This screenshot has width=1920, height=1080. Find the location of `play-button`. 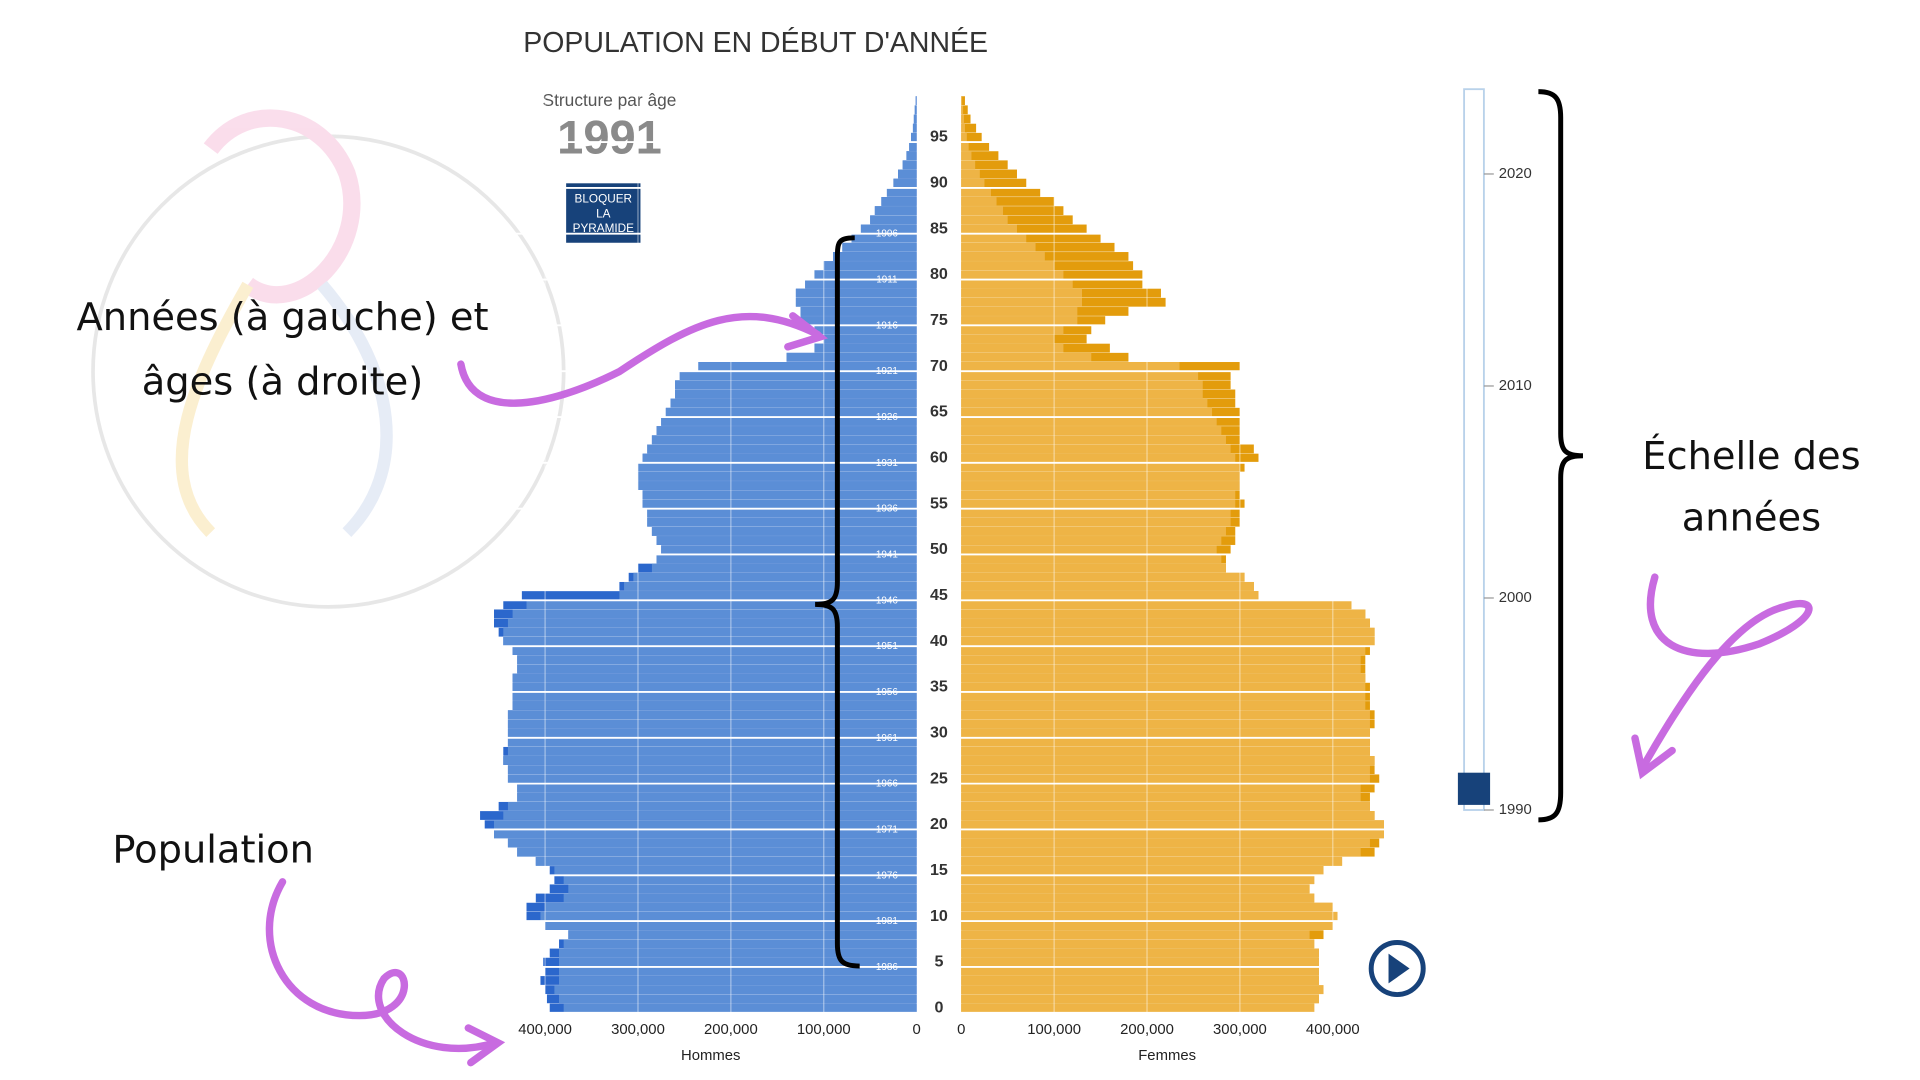

play-button is located at coordinates (1397, 969).